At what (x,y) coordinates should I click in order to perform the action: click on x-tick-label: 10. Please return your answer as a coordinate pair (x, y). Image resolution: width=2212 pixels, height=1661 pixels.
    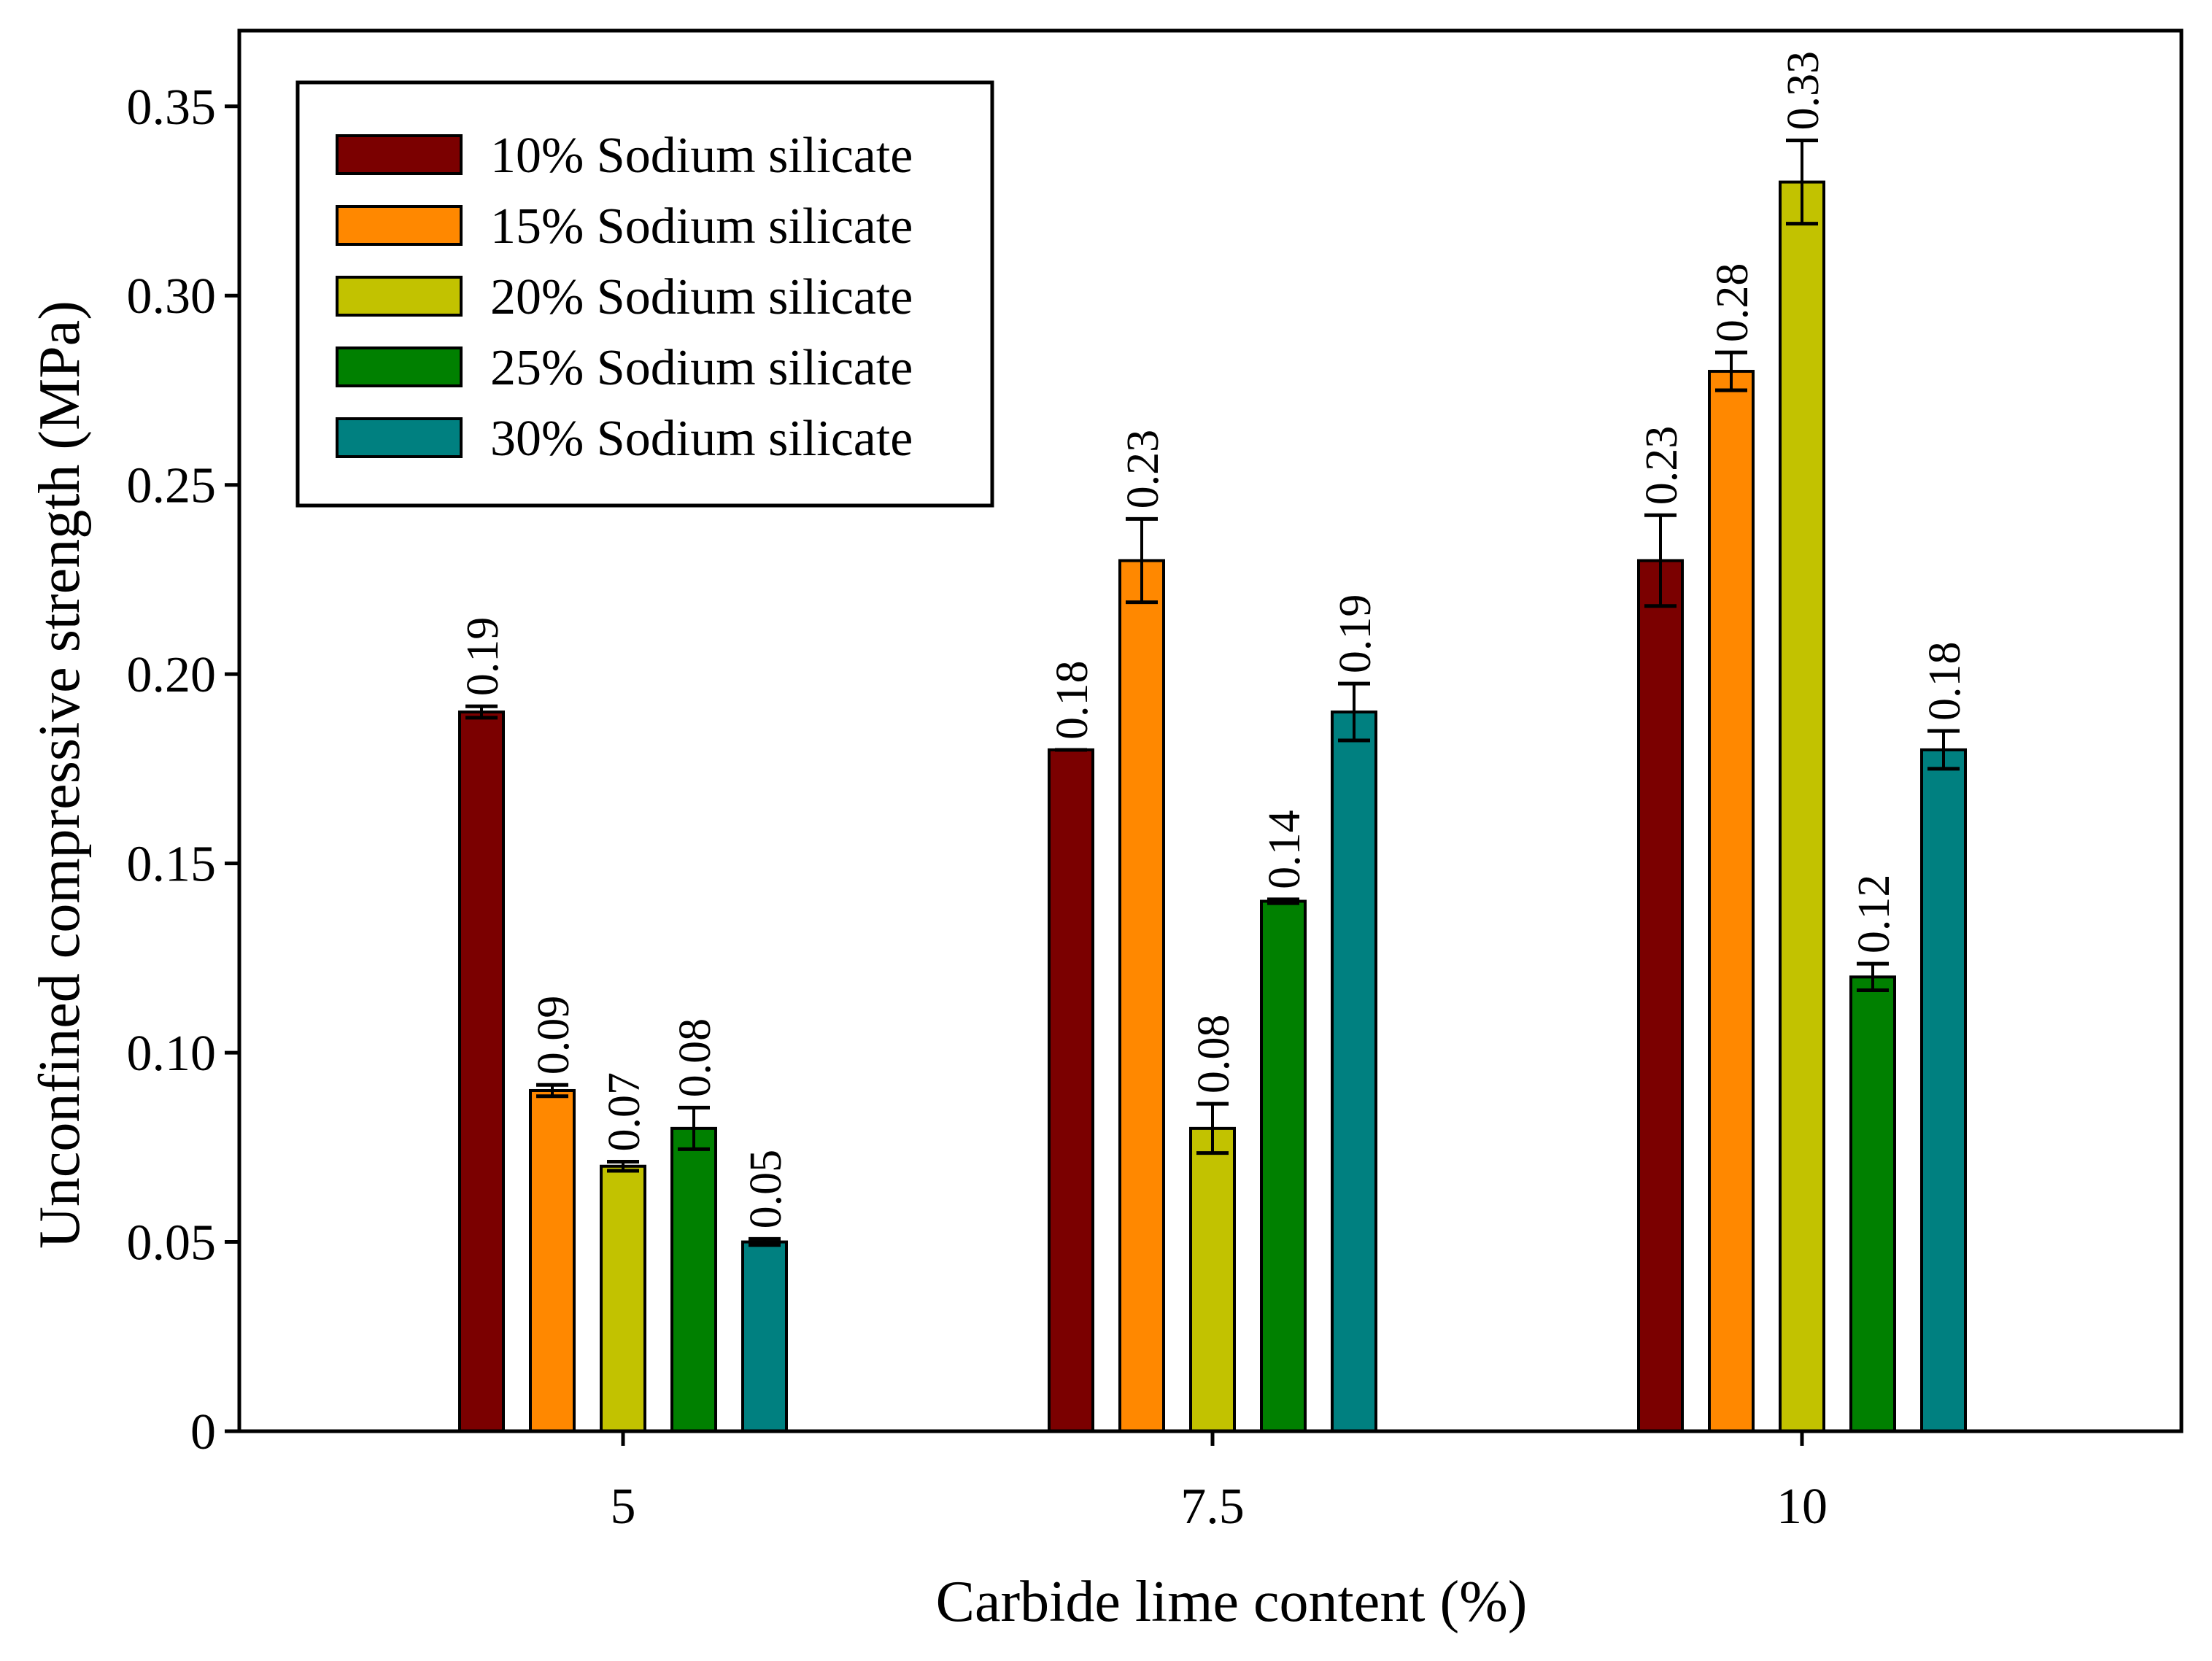
    Looking at the image, I should click on (1802, 1507).